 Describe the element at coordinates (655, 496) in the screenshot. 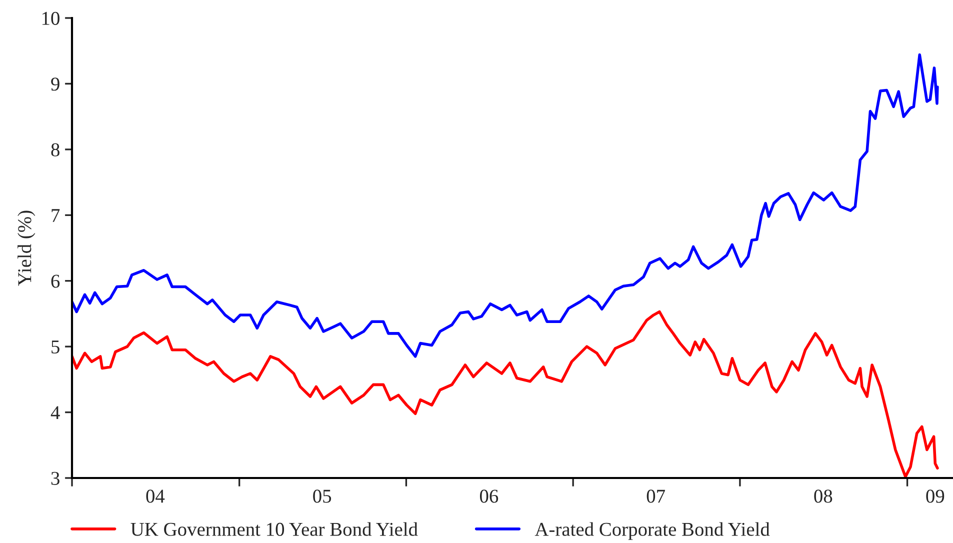

I see `x-tick-label: 07` at that location.